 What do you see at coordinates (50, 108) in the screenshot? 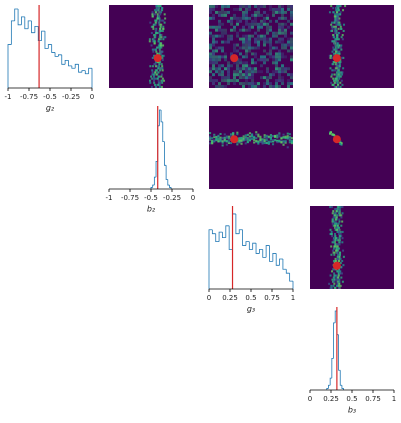
I see `x-axis-label: g₂` at bounding box center [50, 108].